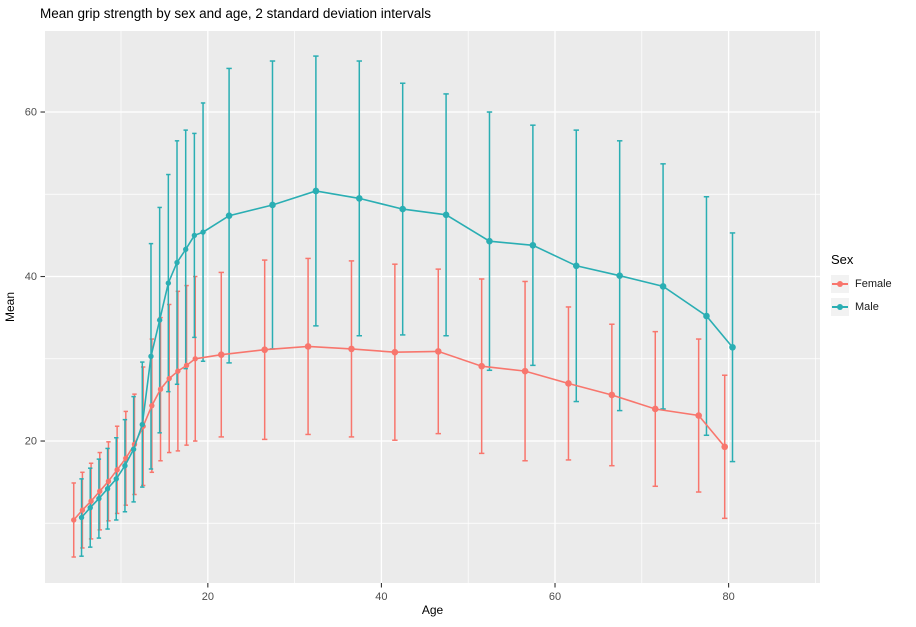  I want to click on legend: Sex Female Male, so click(861, 286).